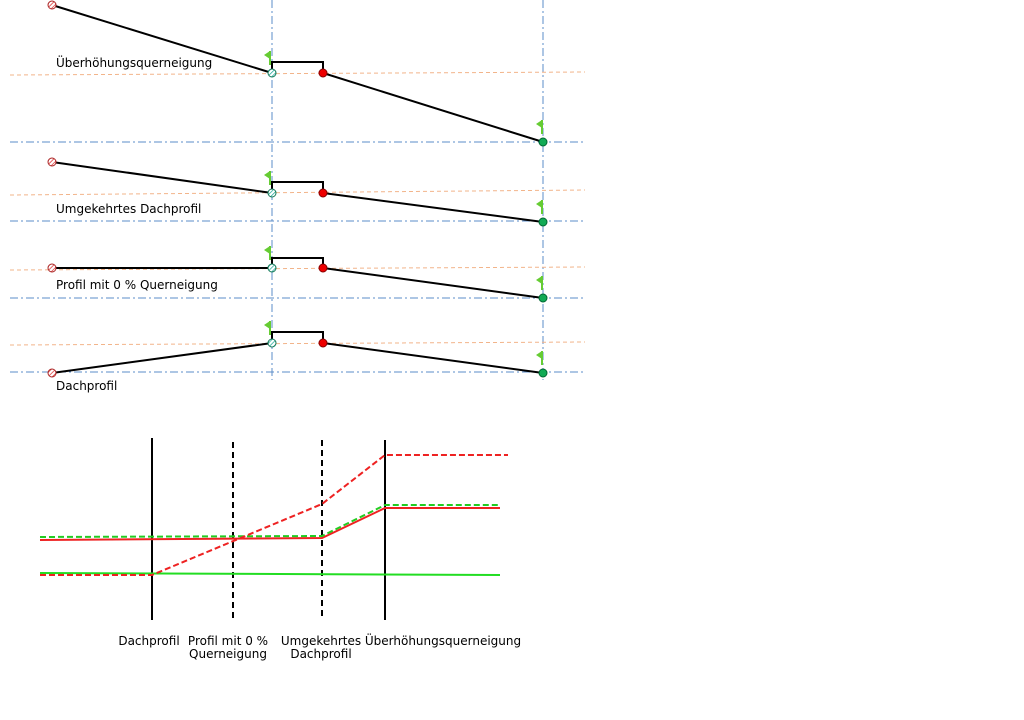  Describe the element at coordinates (137, 285) in the screenshot. I see `profile-label: Profil mit 0 % Querneigung` at that location.